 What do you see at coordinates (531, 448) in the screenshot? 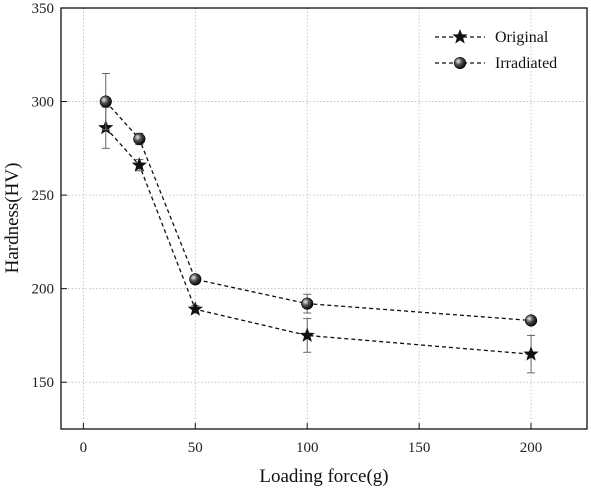
I see `x-tick-label: 200` at bounding box center [531, 448].